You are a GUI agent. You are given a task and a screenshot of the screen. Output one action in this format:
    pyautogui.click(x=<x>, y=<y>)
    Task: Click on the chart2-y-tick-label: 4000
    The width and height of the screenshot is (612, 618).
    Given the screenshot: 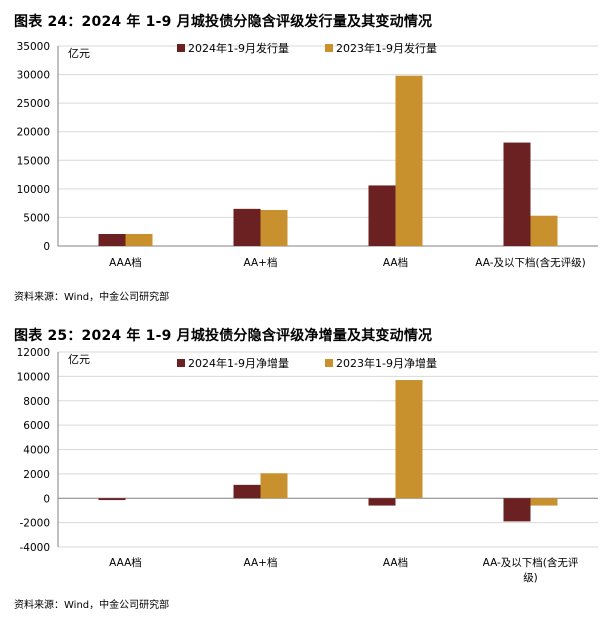 What is the action you would take?
    pyautogui.click(x=36, y=451)
    